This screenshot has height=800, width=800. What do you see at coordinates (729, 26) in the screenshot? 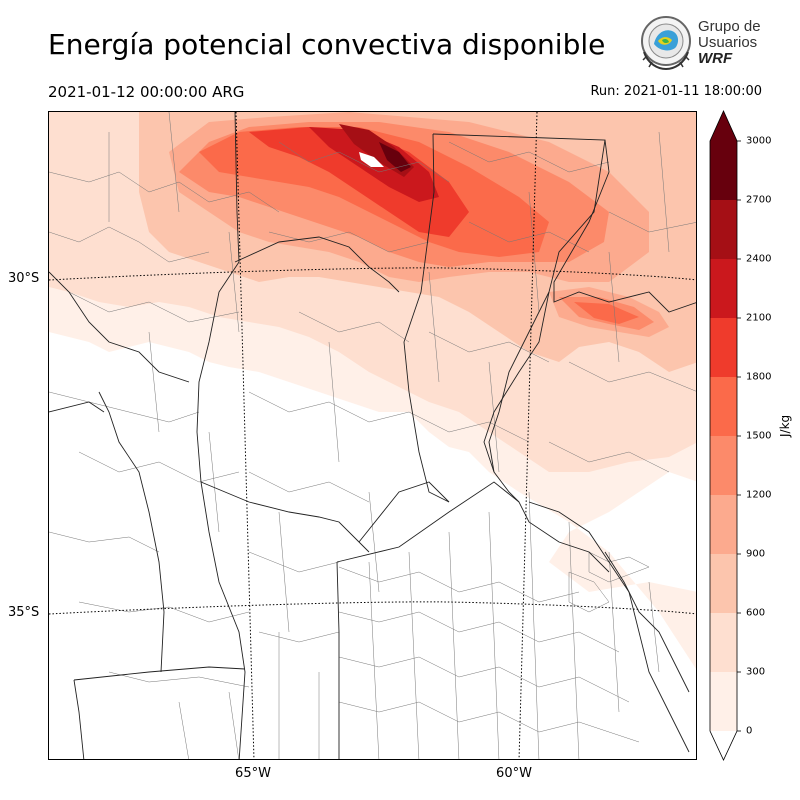
I see `logo-line-1: Grupo de` at bounding box center [729, 26].